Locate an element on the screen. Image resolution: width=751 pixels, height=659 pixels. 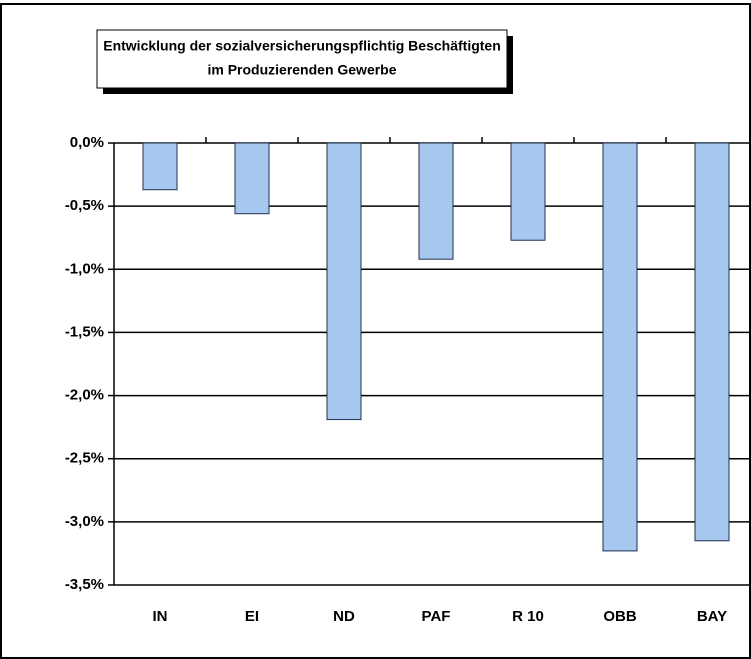
x-tick-label: PAF is located at coordinates (436, 616).